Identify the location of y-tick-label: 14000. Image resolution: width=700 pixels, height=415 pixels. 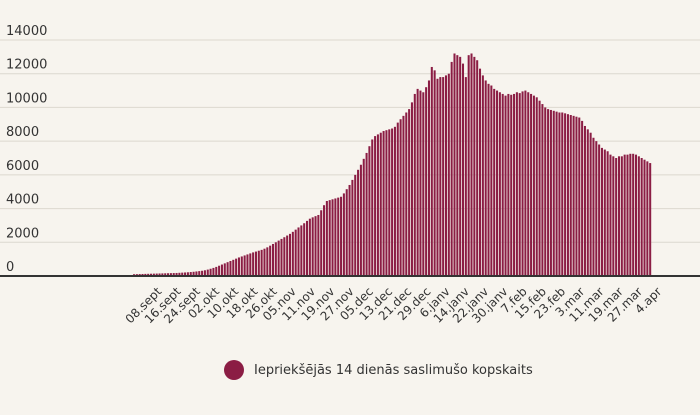
(26, 31).